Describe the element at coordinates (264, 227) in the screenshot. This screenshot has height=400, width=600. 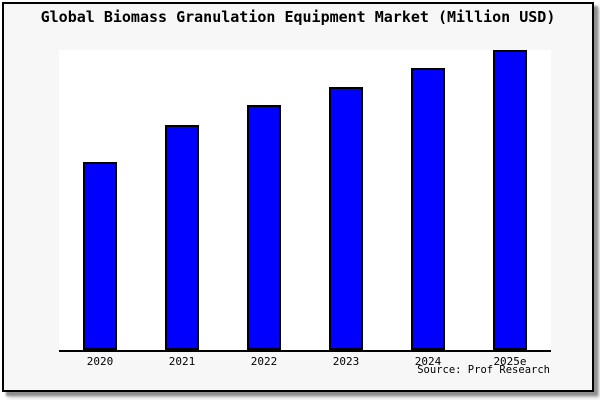
I see `bar-2022` at that location.